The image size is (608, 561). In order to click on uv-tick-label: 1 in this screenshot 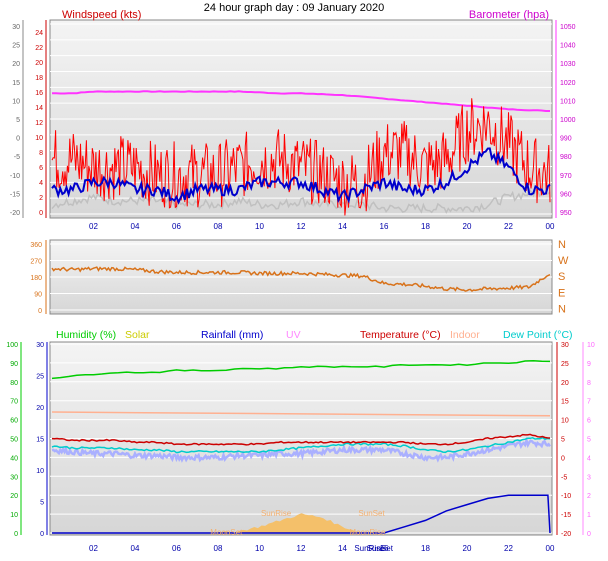, I will do `click(589, 515)`.